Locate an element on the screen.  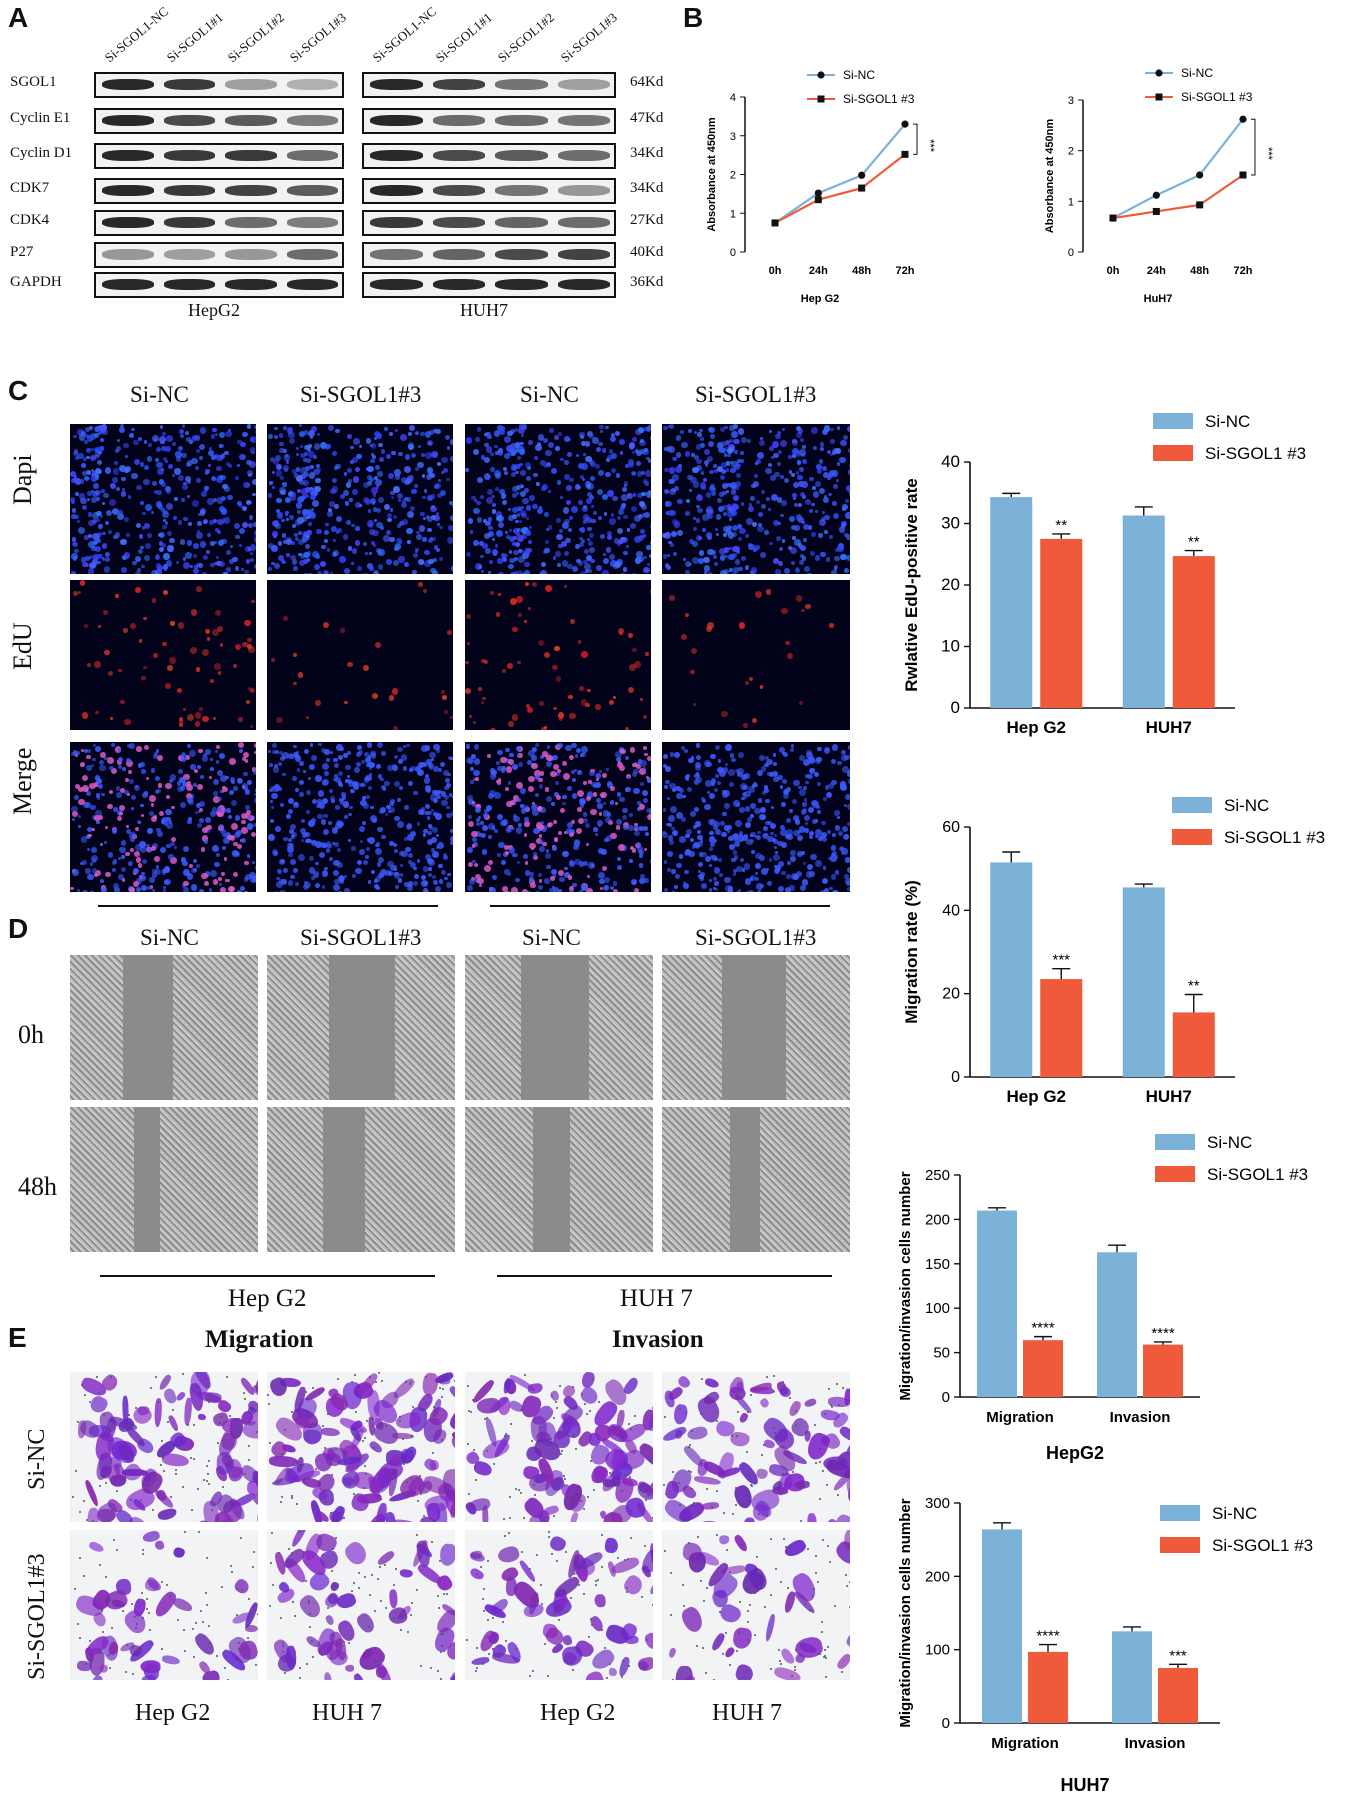
y-tick-label: 200 is located at coordinates (937, 1576).